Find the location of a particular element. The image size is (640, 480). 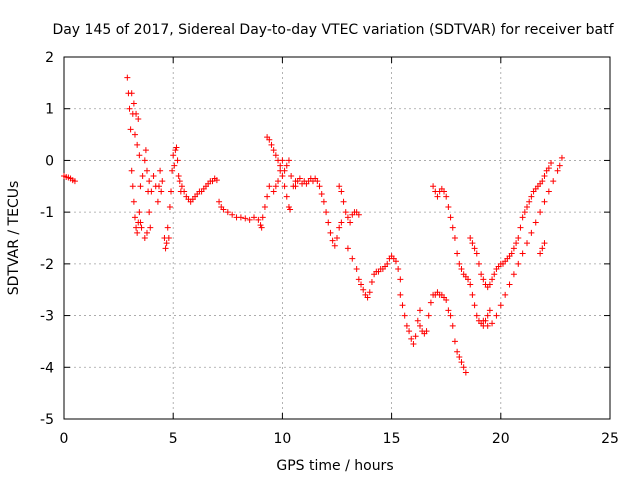

y-tick-label: -5 is located at coordinates (47, 420).